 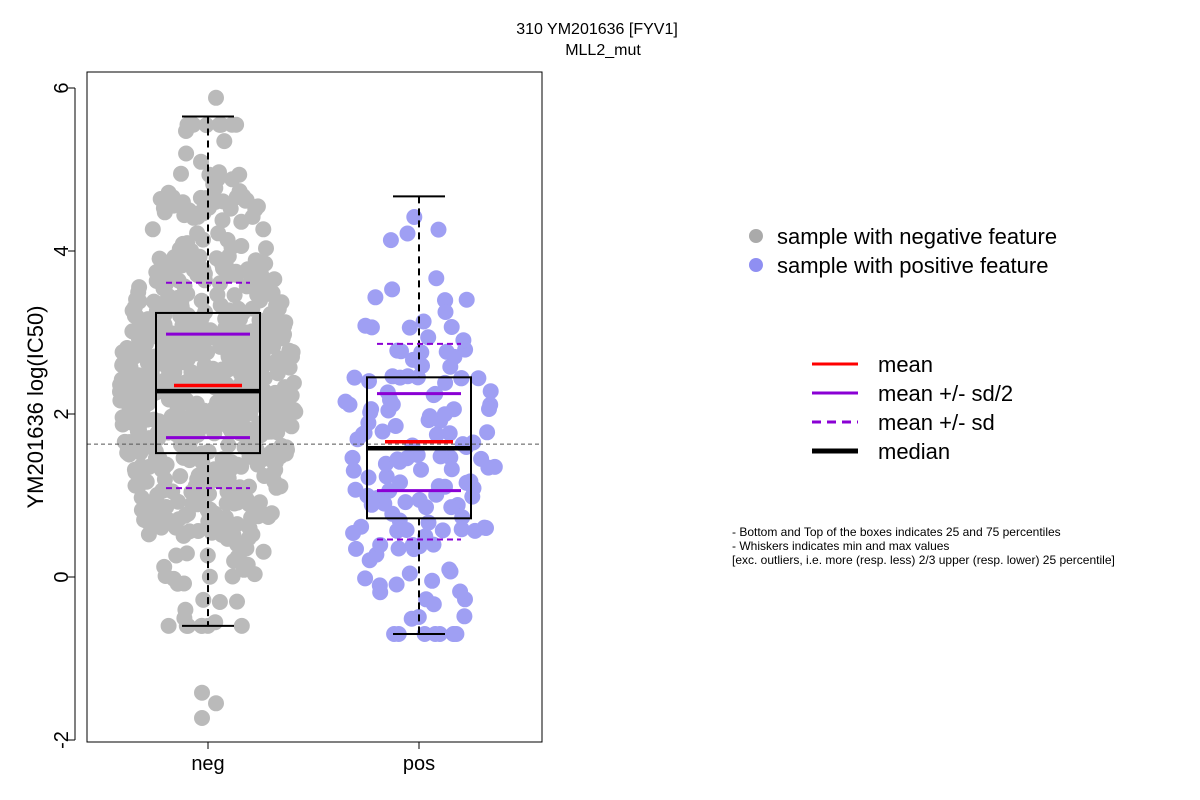 I want to click on y-tick-label: 0, so click(x=62, y=576).